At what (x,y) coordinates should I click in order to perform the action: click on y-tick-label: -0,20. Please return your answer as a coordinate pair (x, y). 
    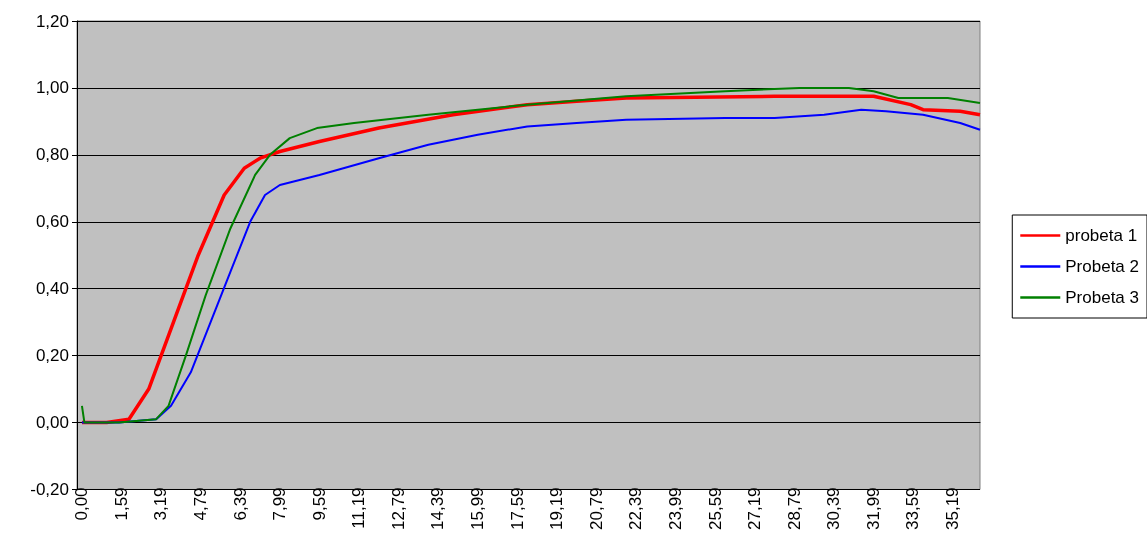
    Looking at the image, I should click on (49, 489).